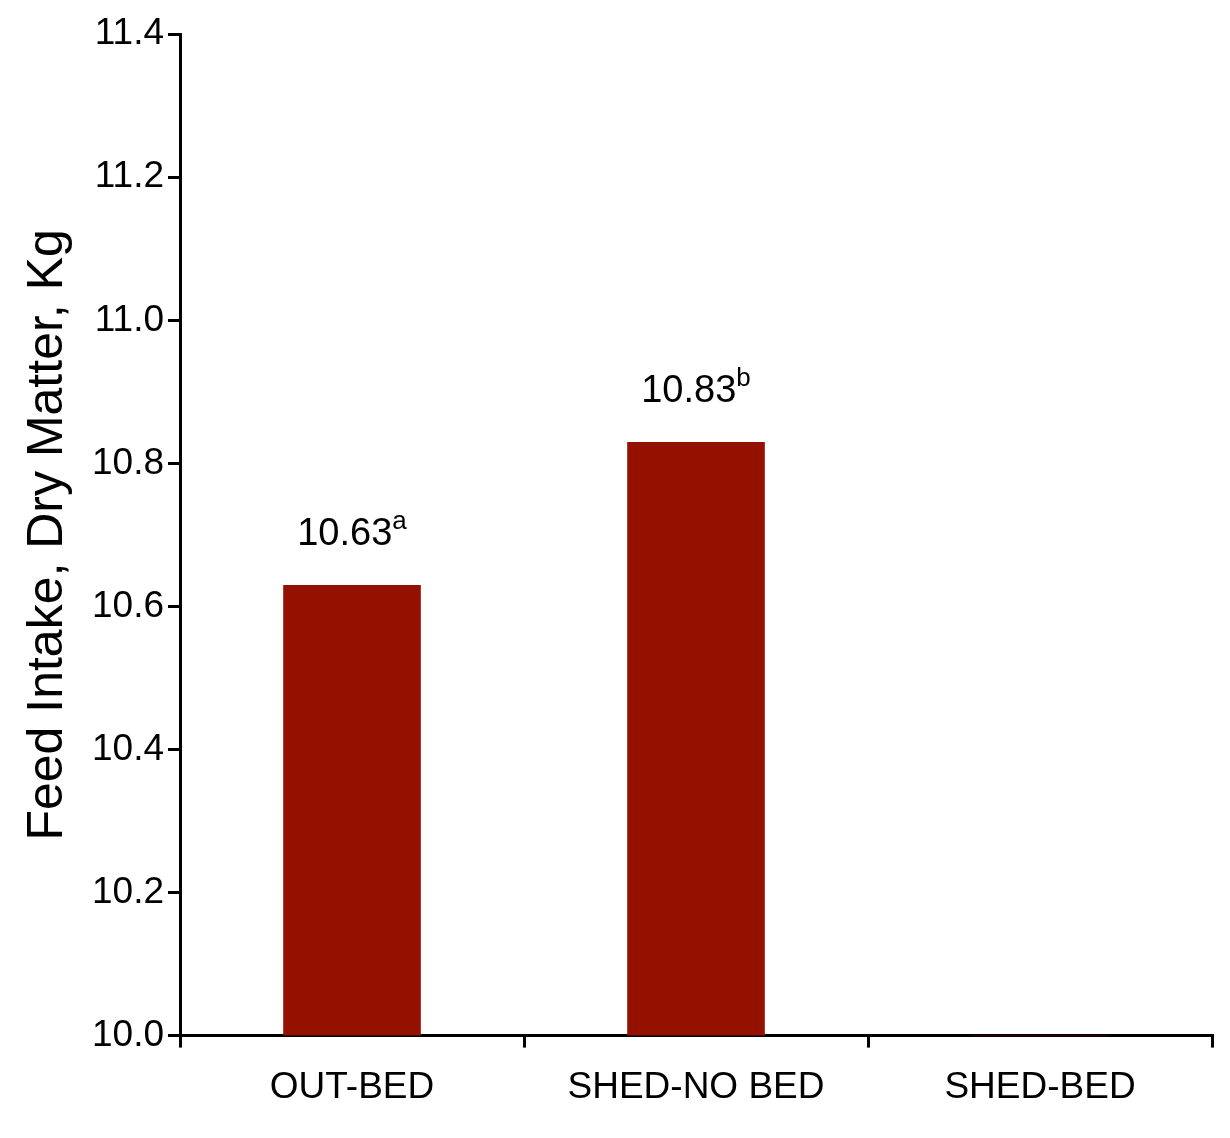 This screenshot has width=1230, height=1138. Describe the element at coordinates (1040, 1085) in the screenshot. I see `x-tick-label: SHED-BED` at that location.